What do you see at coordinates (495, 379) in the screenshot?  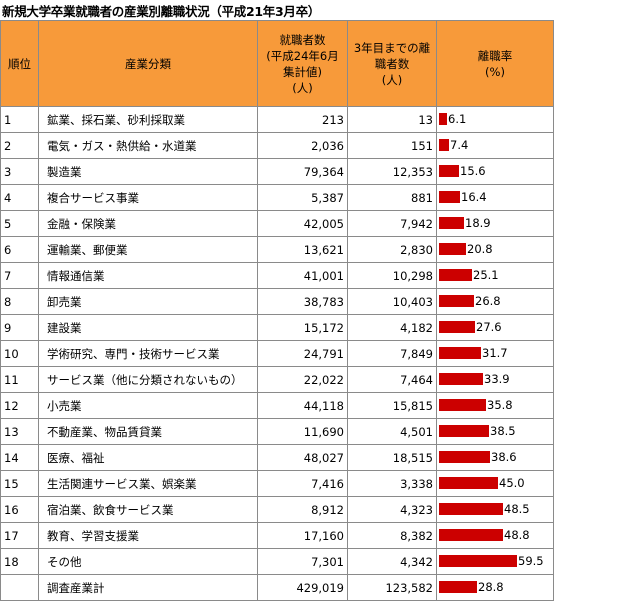 I see `rate-cell: 33.9` at bounding box center [495, 379].